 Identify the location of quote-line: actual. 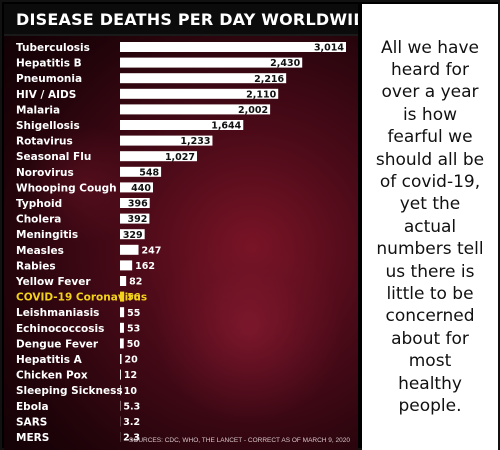
(430, 226).